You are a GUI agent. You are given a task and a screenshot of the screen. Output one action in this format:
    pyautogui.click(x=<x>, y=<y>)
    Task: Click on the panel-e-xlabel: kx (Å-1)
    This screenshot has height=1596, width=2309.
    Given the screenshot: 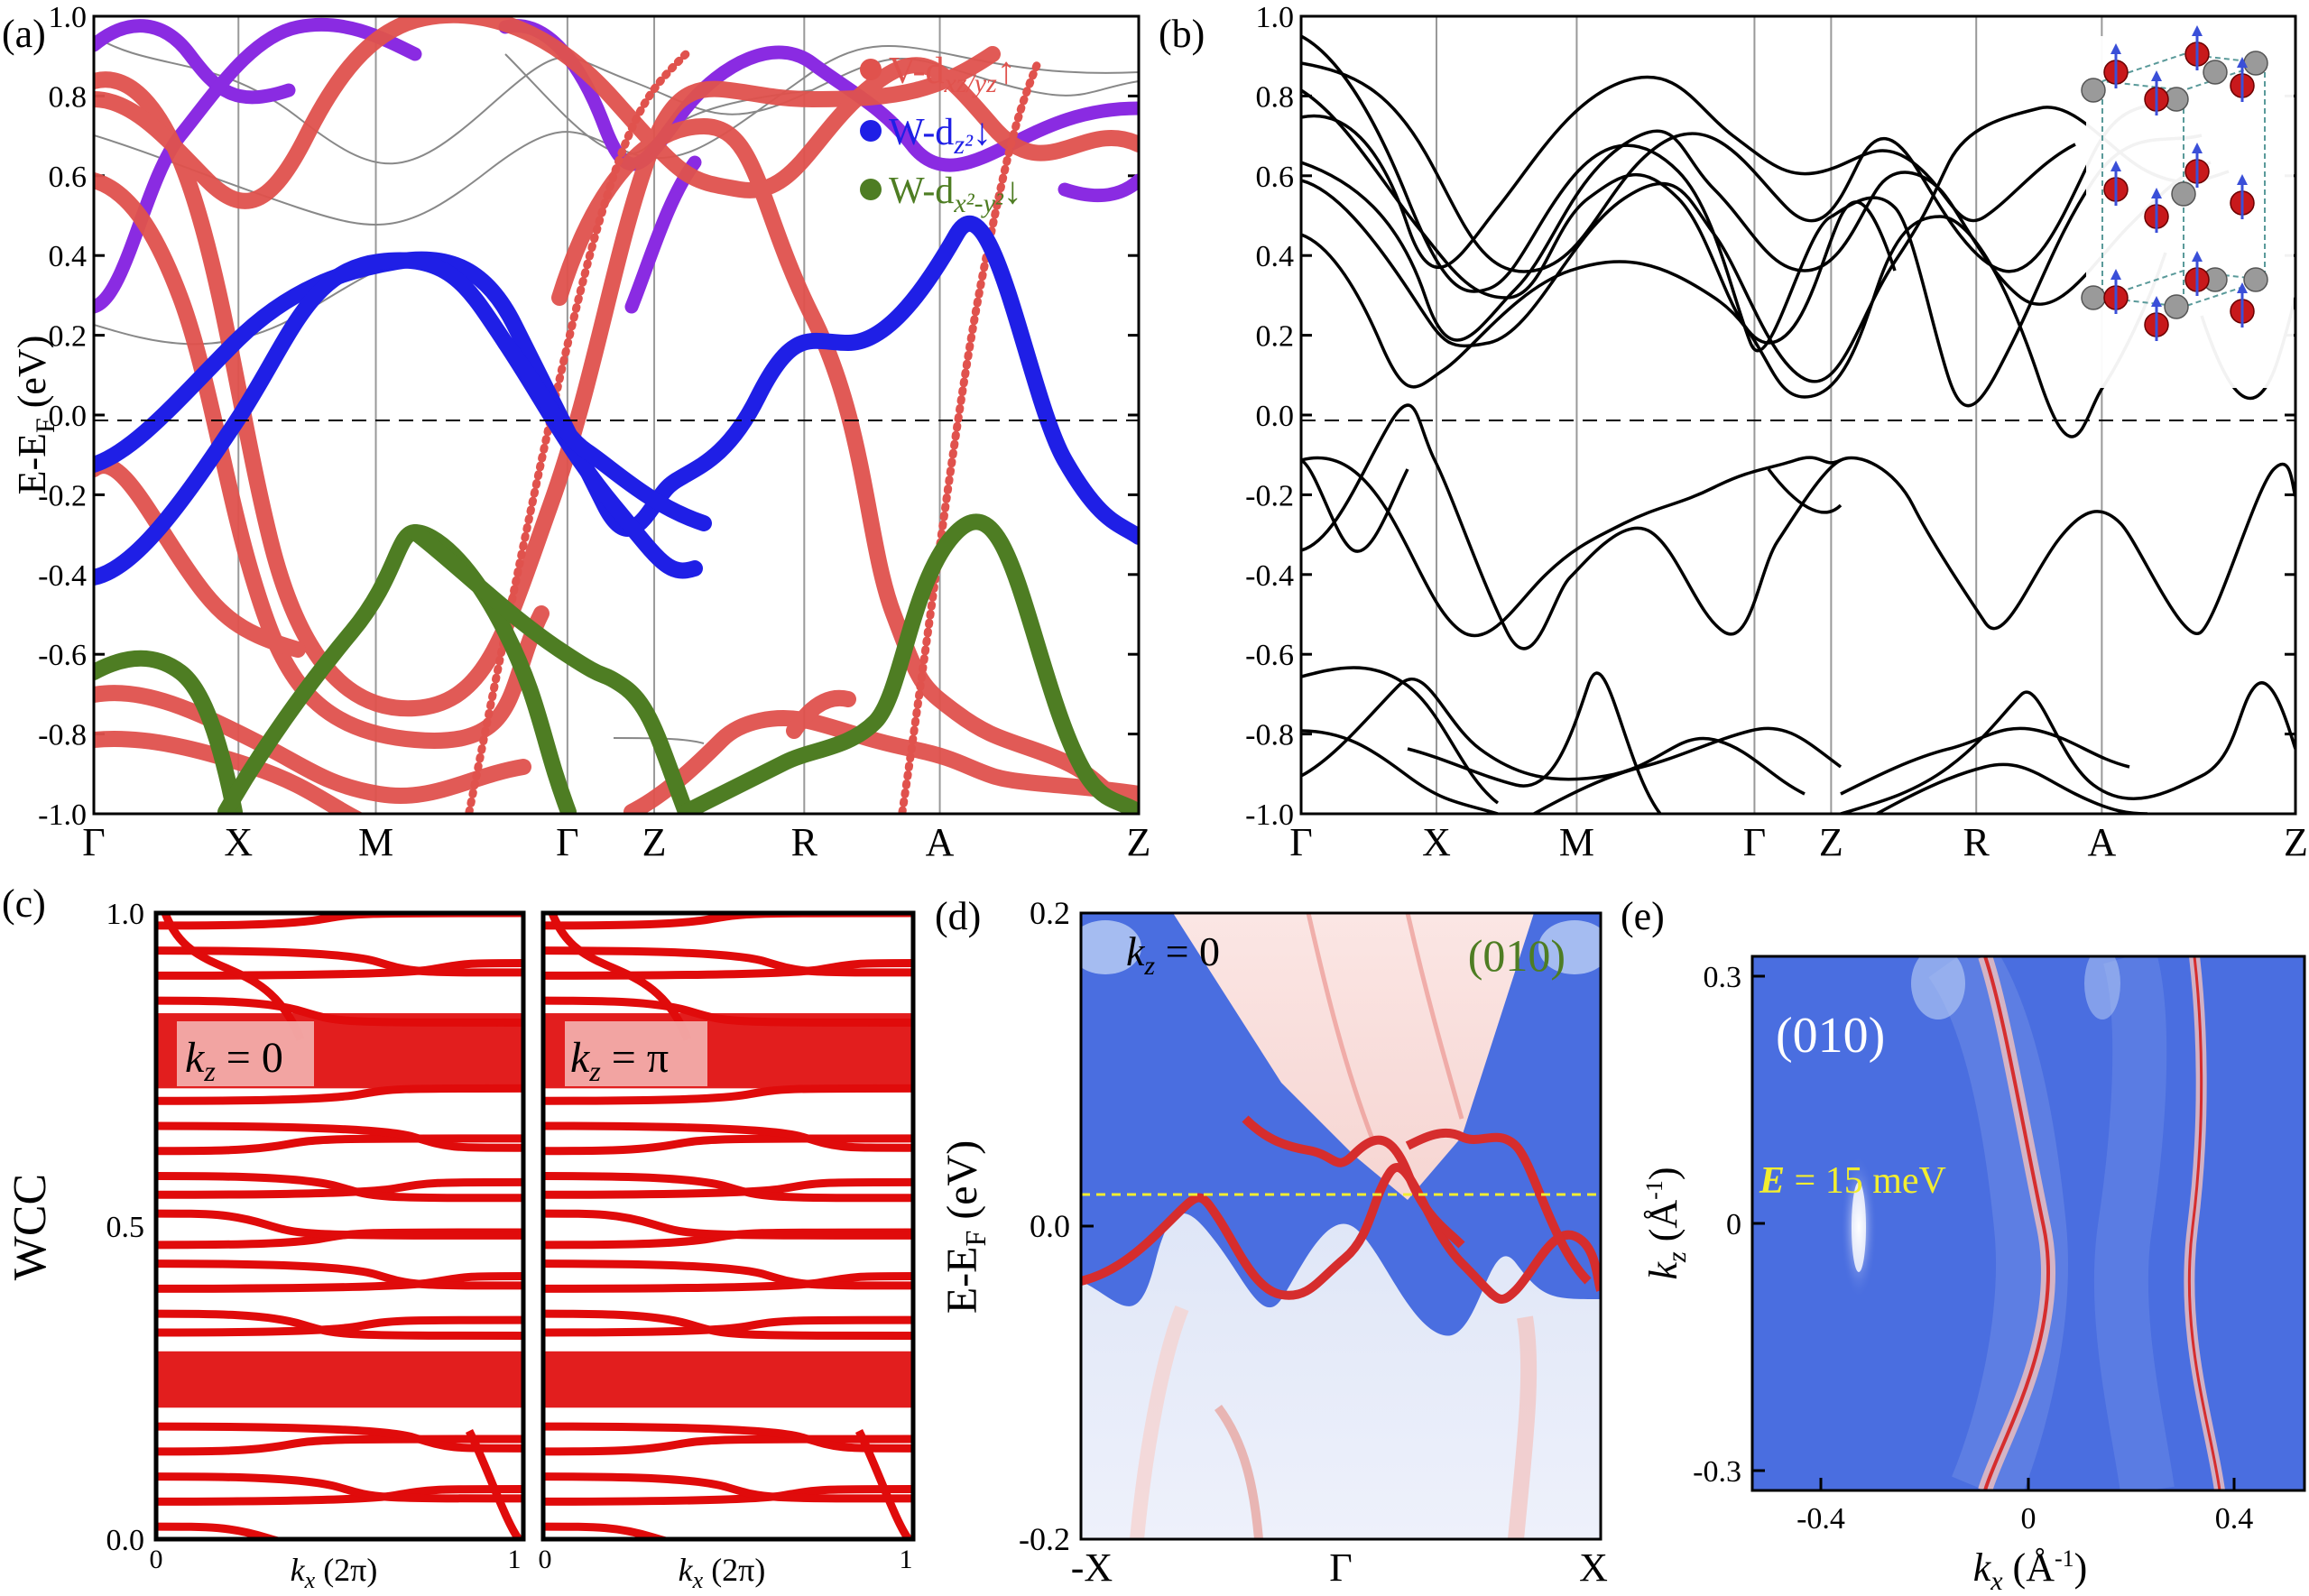 What is the action you would take?
    pyautogui.click(x=2030, y=1570)
    